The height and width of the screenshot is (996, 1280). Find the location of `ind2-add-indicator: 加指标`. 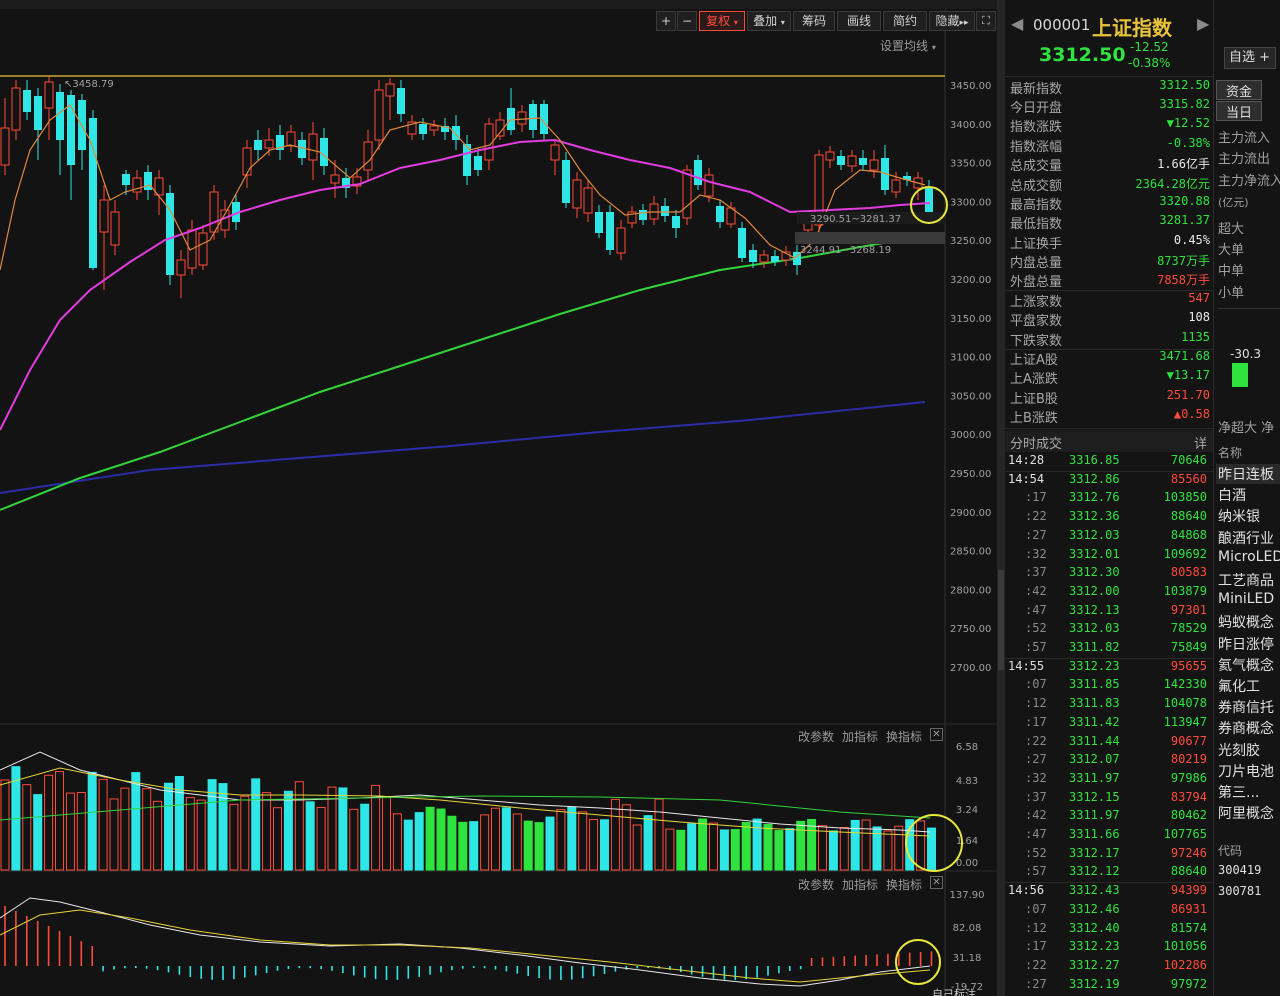

ind2-add-indicator: 加指标 is located at coordinates (860, 885).